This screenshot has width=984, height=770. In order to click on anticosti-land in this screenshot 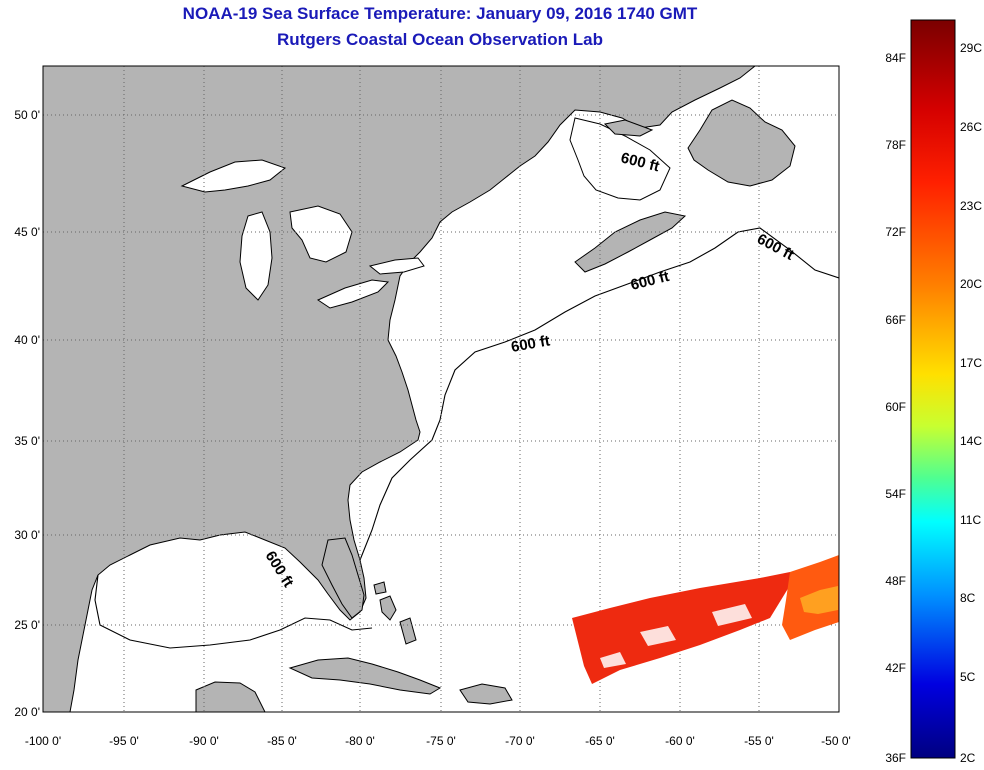, I will do `click(628, 128)`.